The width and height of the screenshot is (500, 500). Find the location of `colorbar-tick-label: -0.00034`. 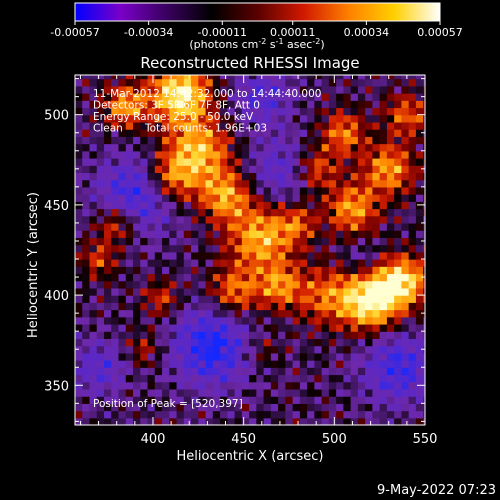

colorbar-tick-label: -0.00034 is located at coordinates (148, 32).